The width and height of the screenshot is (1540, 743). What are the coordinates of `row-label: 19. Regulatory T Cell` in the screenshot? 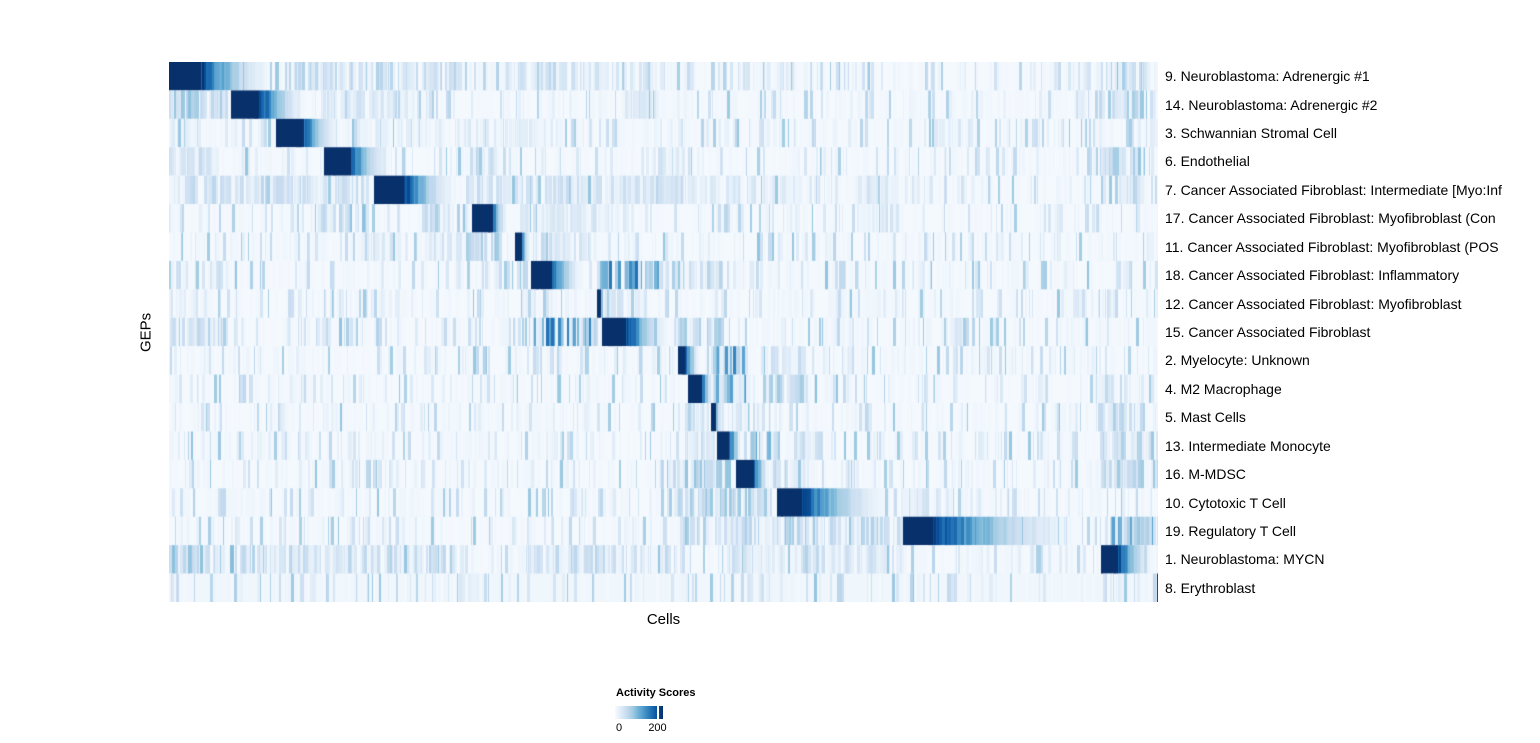 It's located at (1230, 530).